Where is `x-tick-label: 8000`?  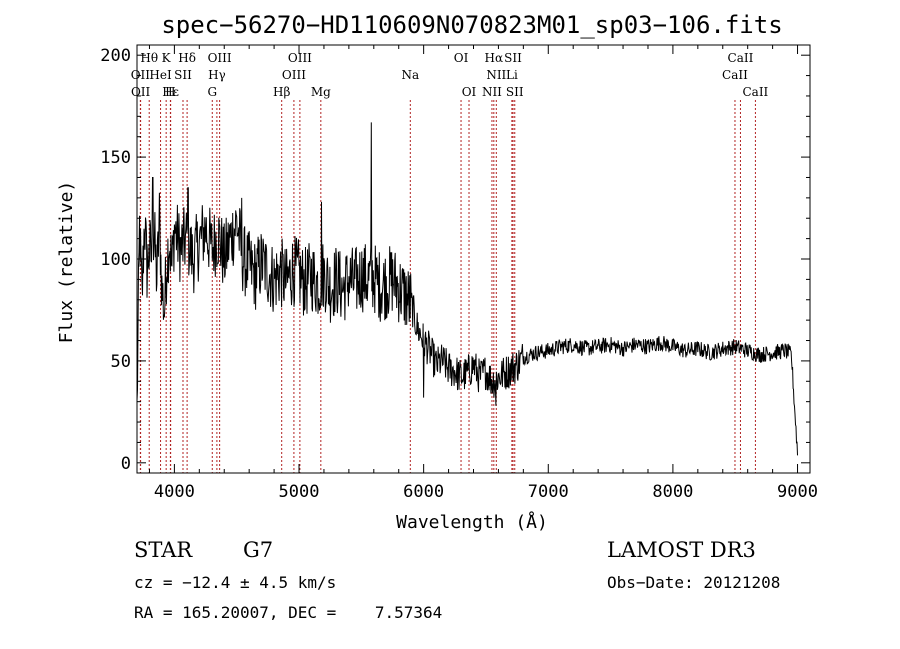
x-tick-label: 8000 is located at coordinates (672, 492).